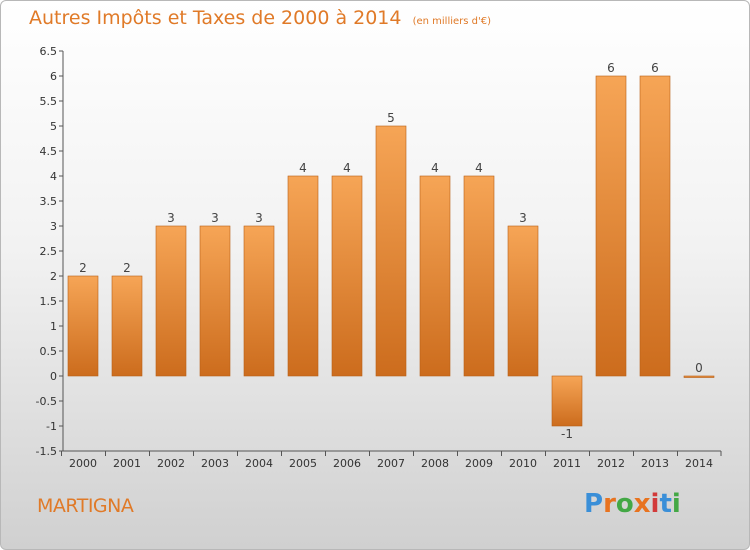 The image size is (750, 550). I want to click on x-tick-label: 2010, so click(523, 463).